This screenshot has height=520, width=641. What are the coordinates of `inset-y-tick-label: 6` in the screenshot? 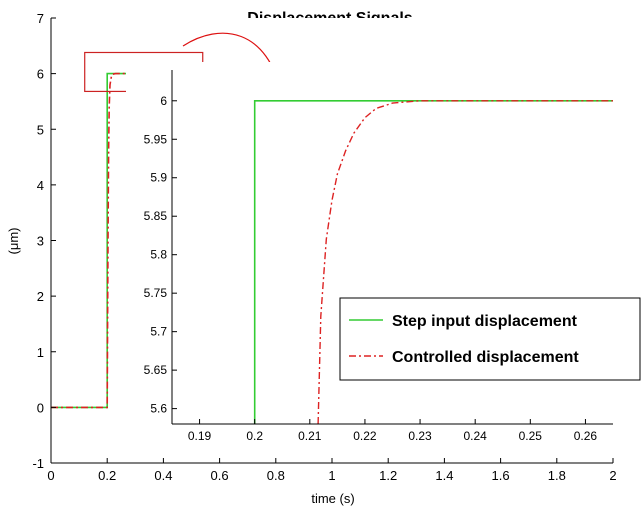 It's located at (163, 101).